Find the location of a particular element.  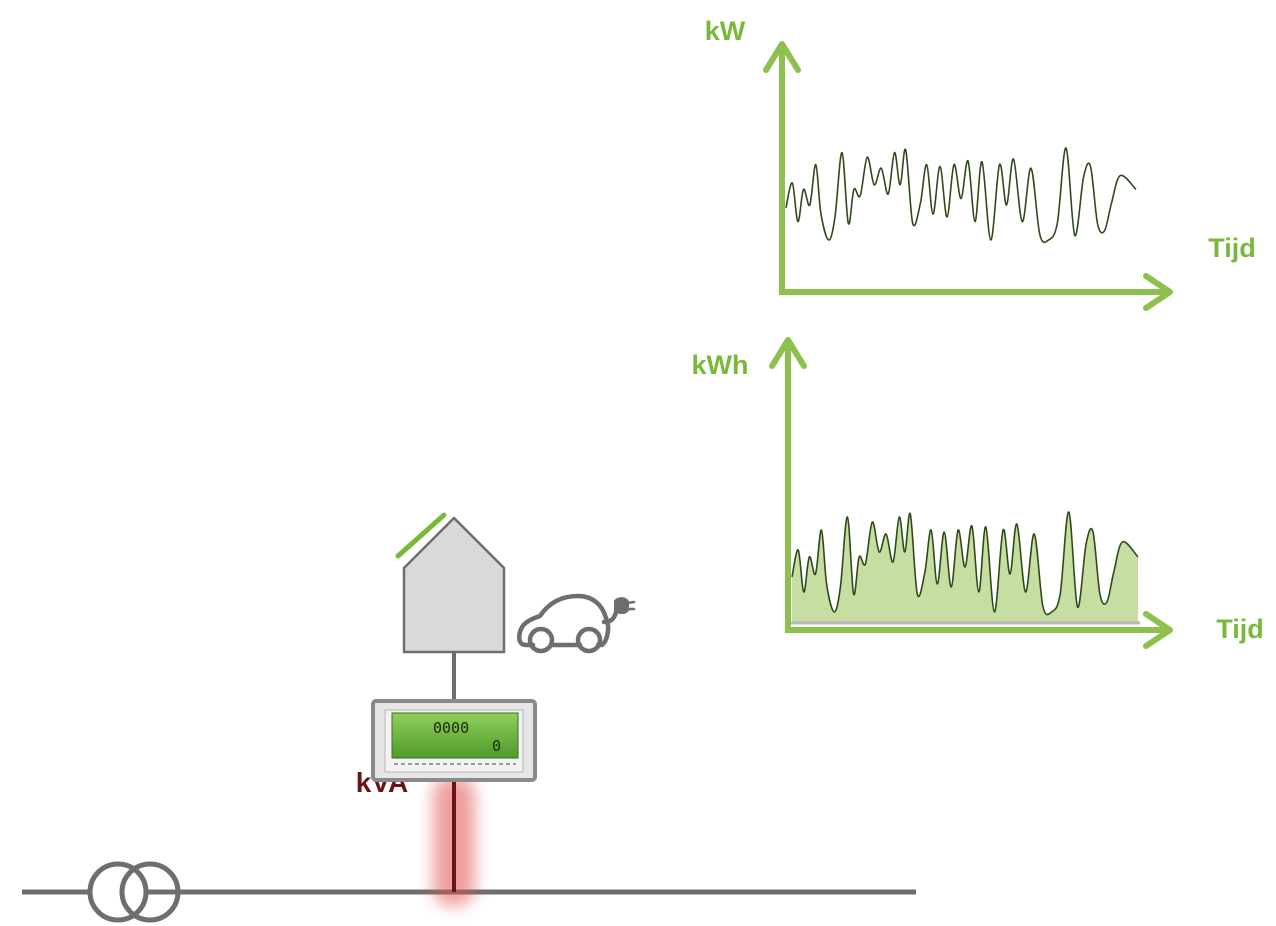

energy-signal-line is located at coordinates (965, 563).